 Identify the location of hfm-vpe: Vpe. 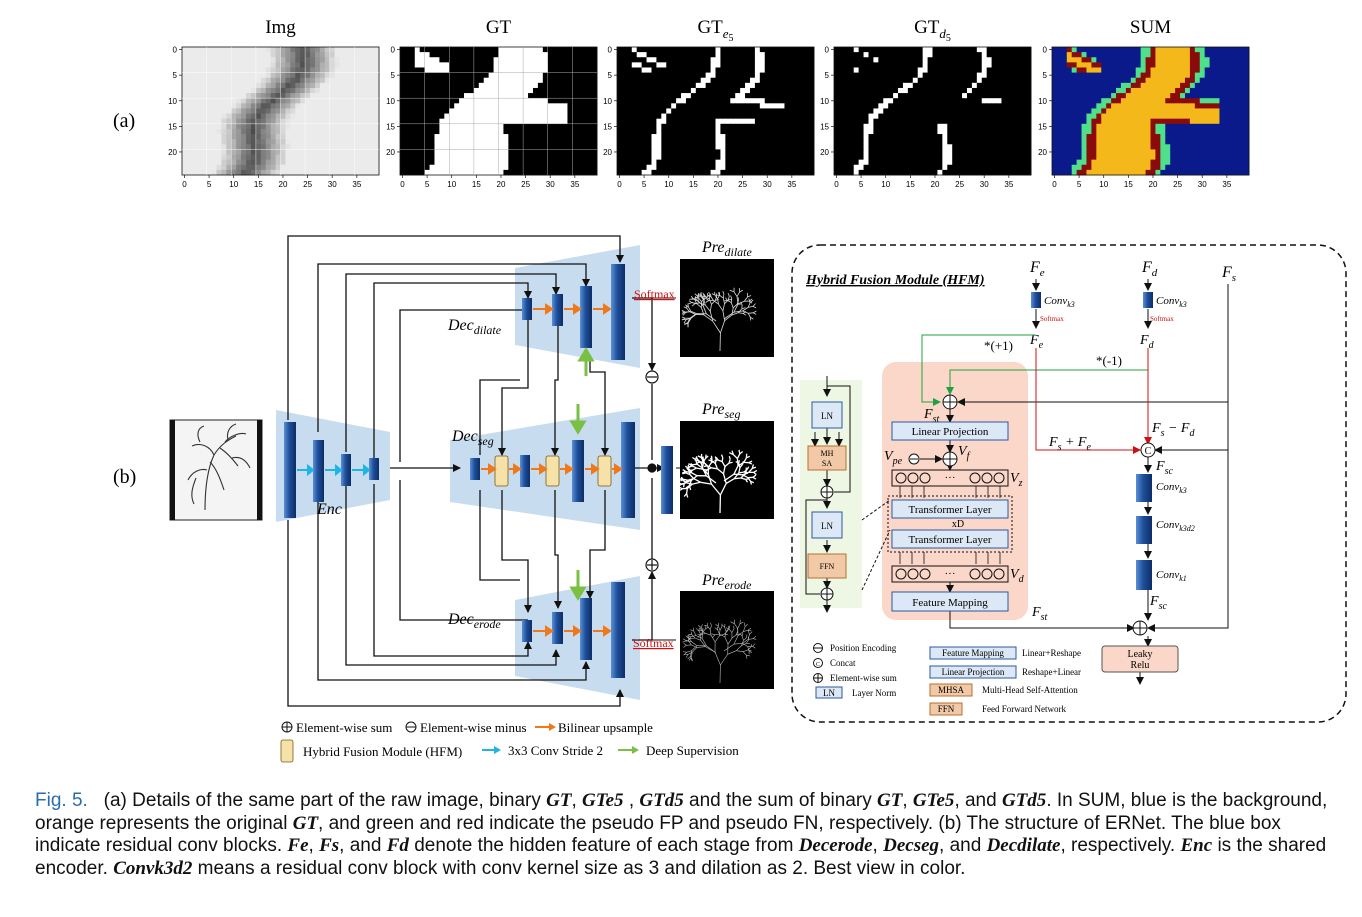
(893, 458).